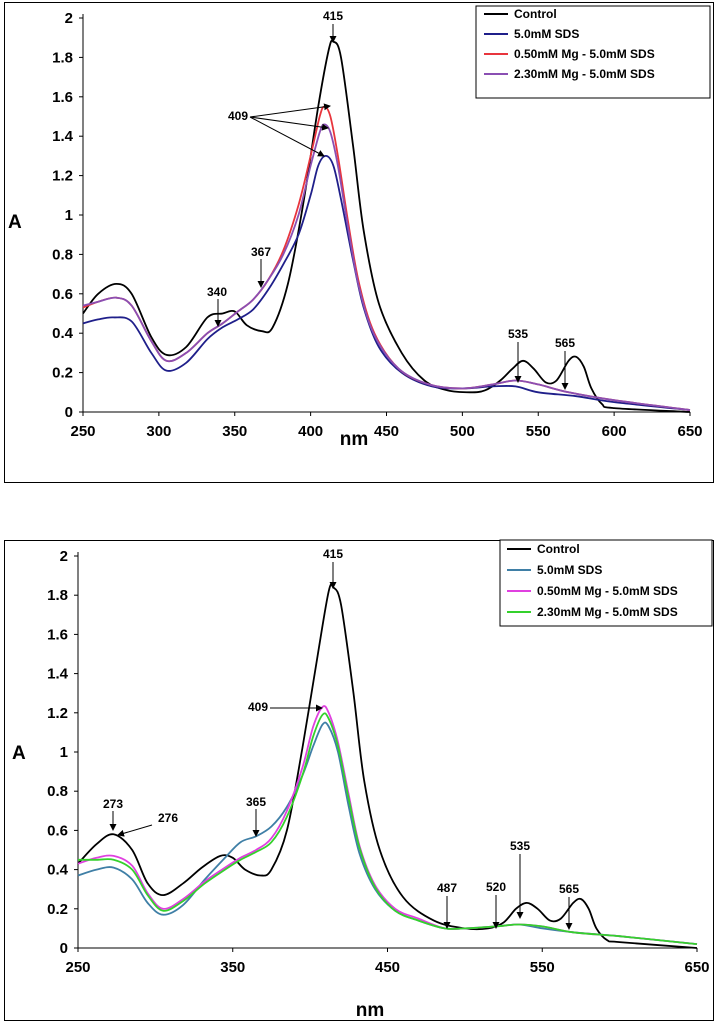 Image resolution: width=720 pixels, height=1024 pixels. I want to click on top-annotation-label: 367, so click(261, 252).